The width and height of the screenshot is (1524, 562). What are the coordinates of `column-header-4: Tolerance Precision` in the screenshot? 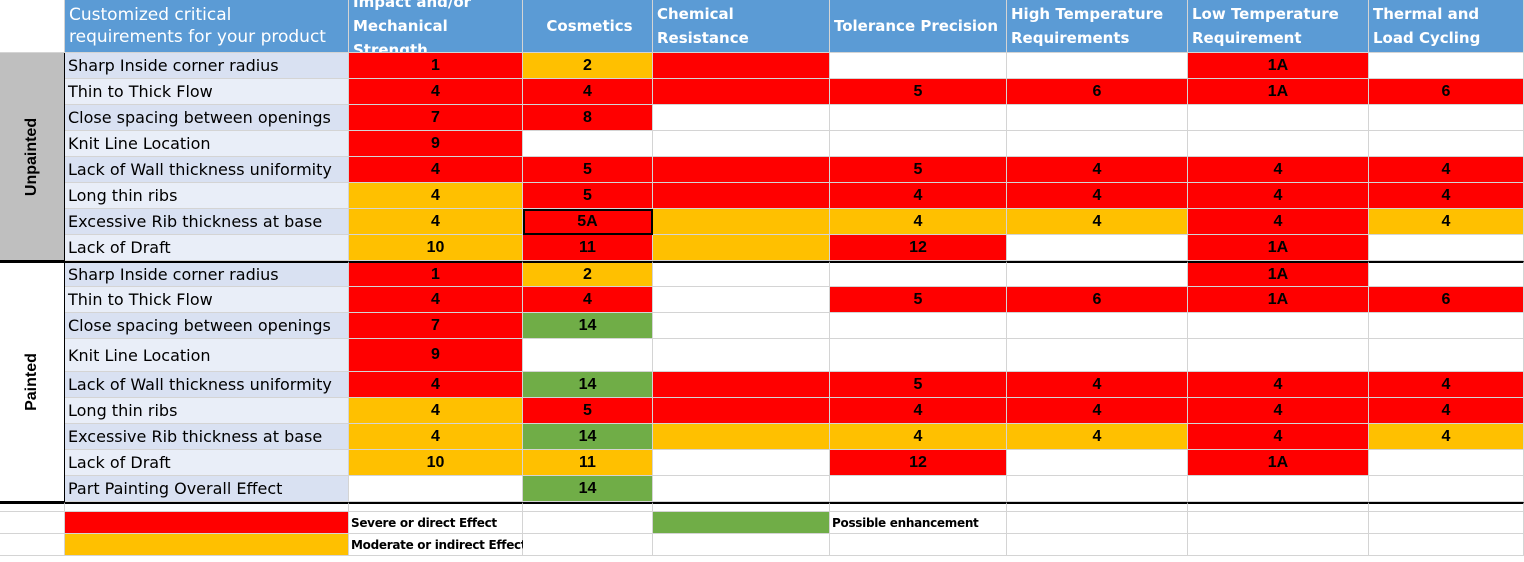 It's located at (918, 26).